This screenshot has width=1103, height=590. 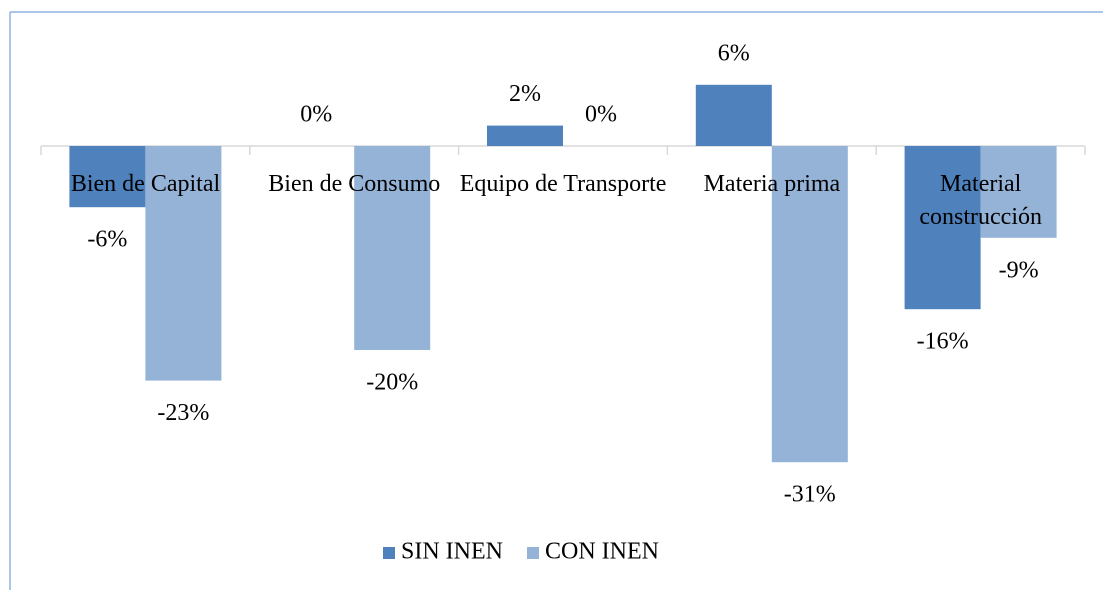 I want to click on data-label: -31%, so click(x=810, y=495).